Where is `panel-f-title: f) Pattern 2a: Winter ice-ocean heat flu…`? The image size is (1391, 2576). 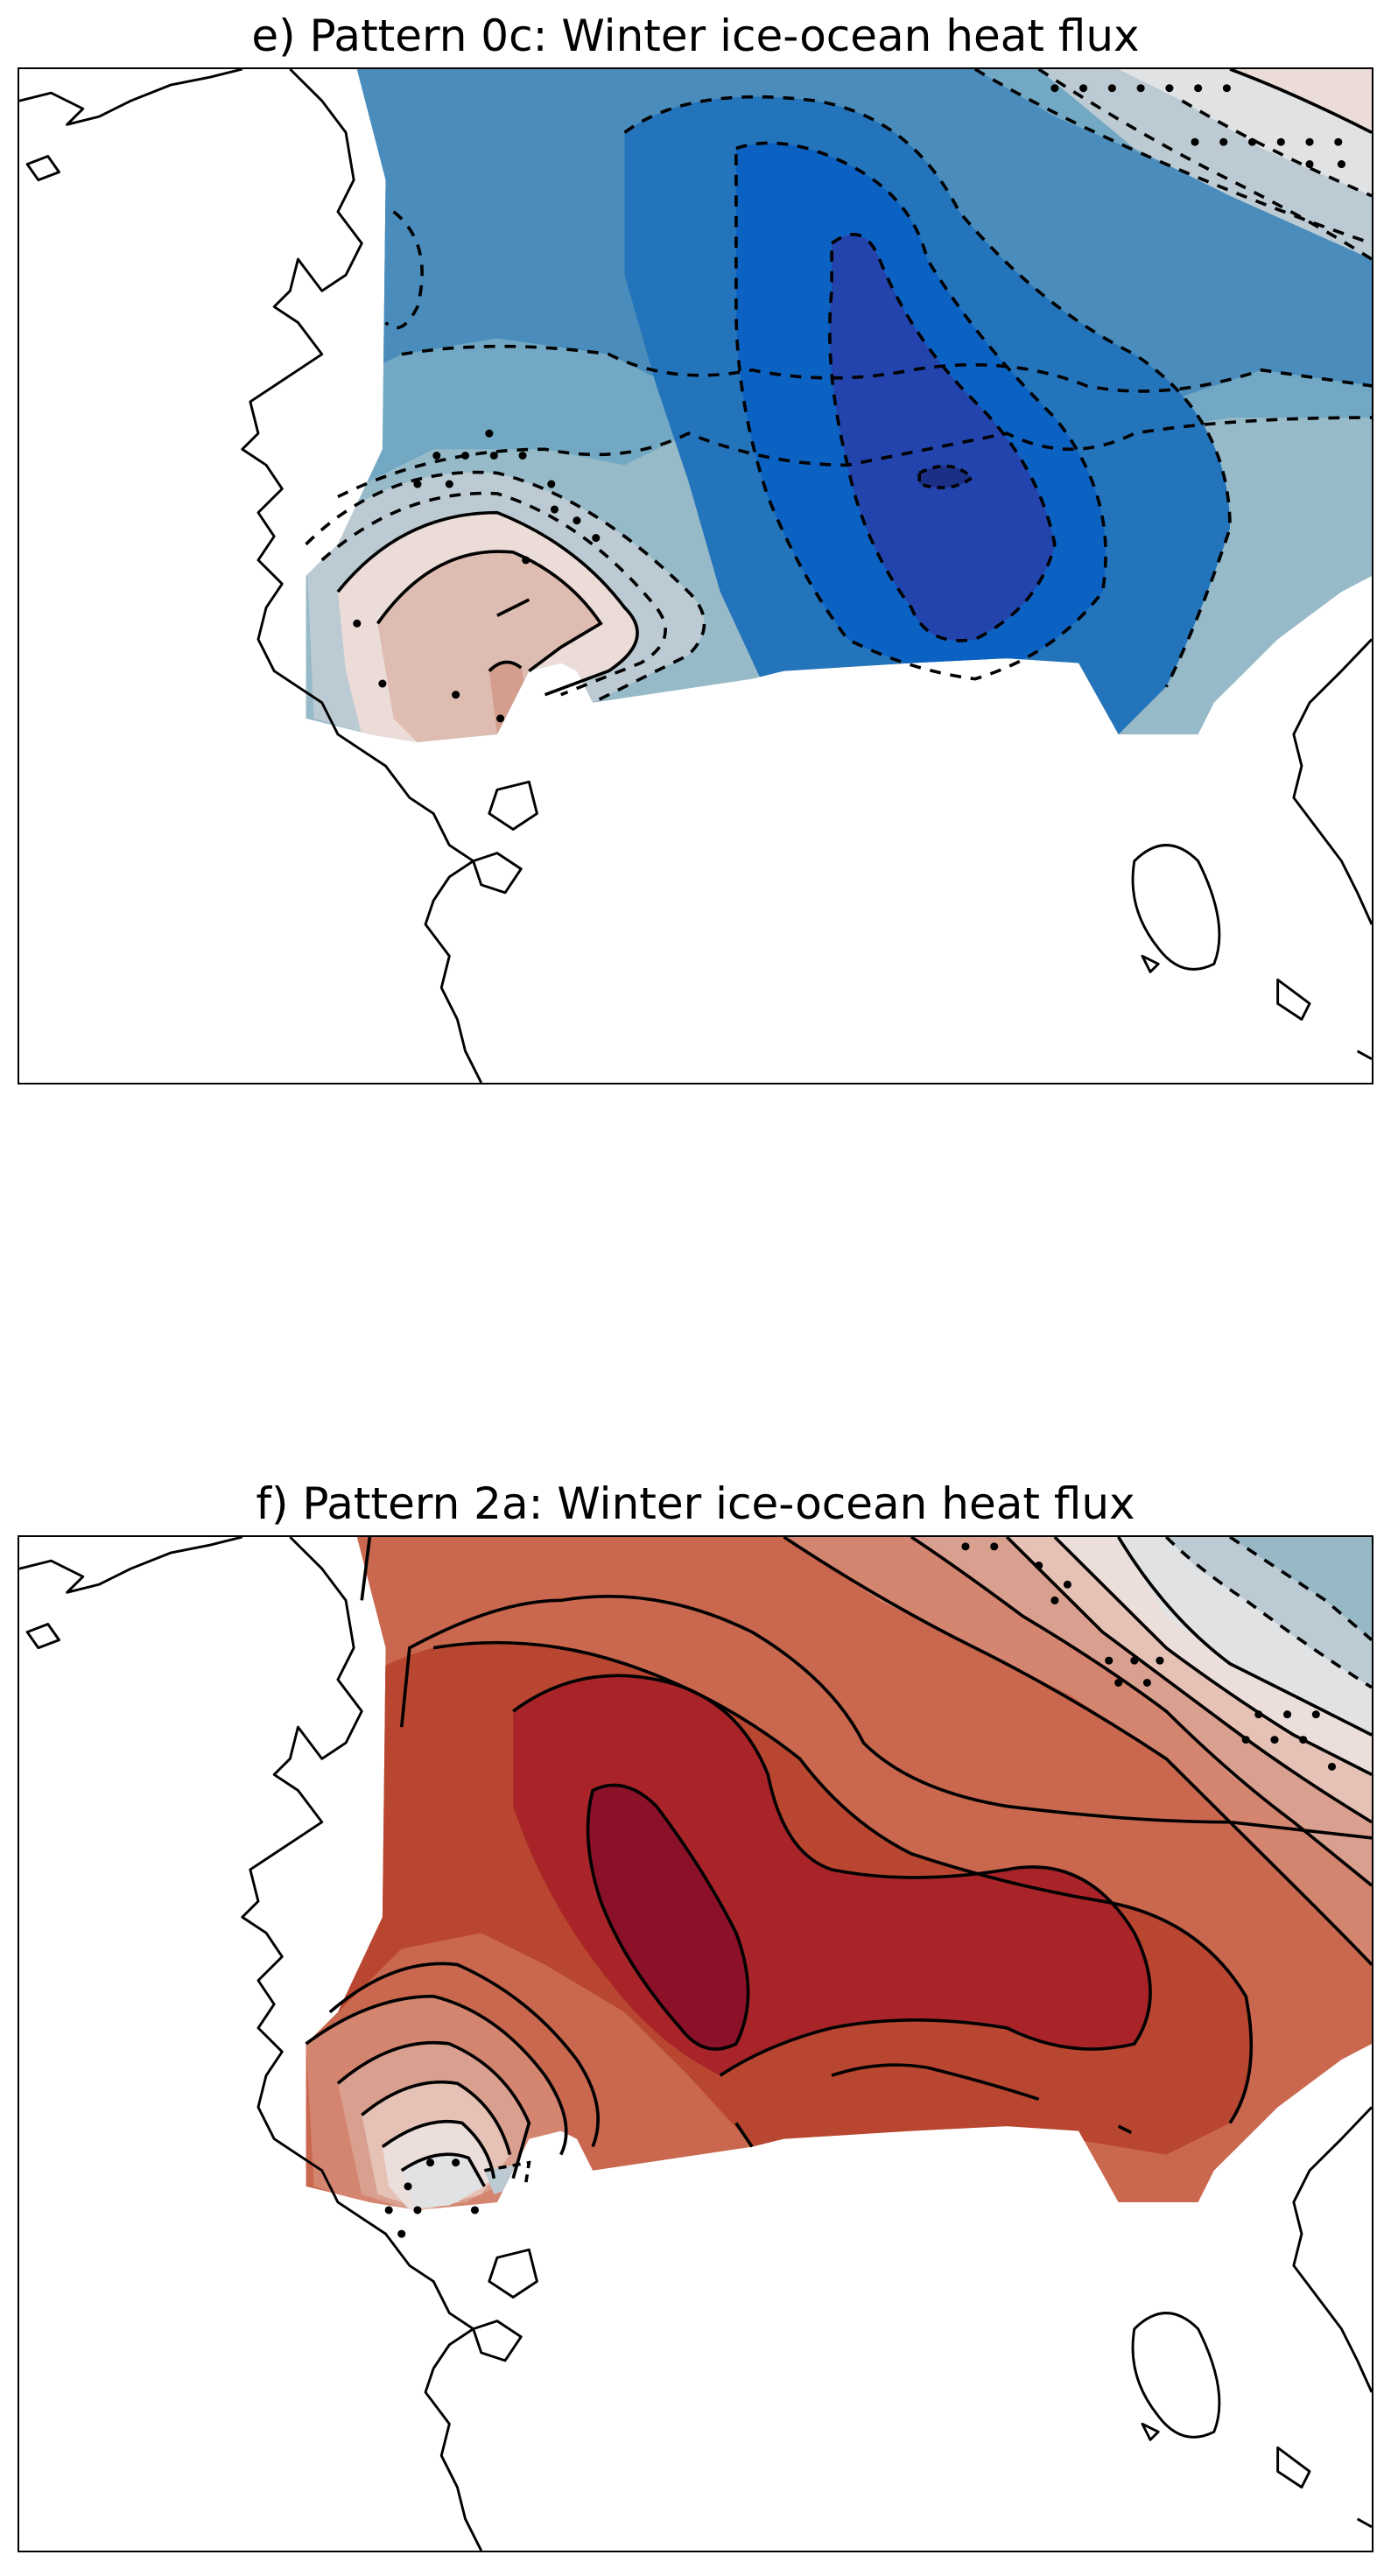
panel-f-title: f) Pattern 2a: Winter ice-ocean heat flu… is located at coordinates (695, 1504).